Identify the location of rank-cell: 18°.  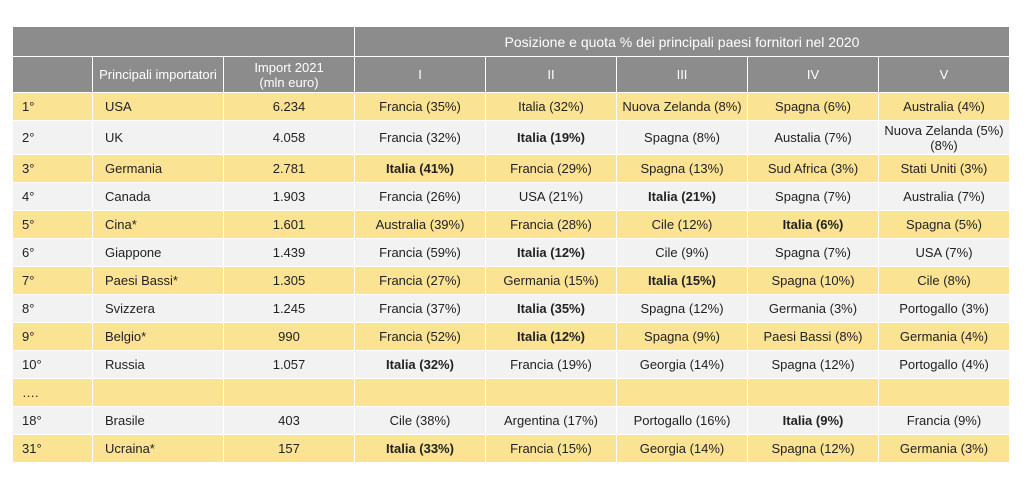
(52, 420).